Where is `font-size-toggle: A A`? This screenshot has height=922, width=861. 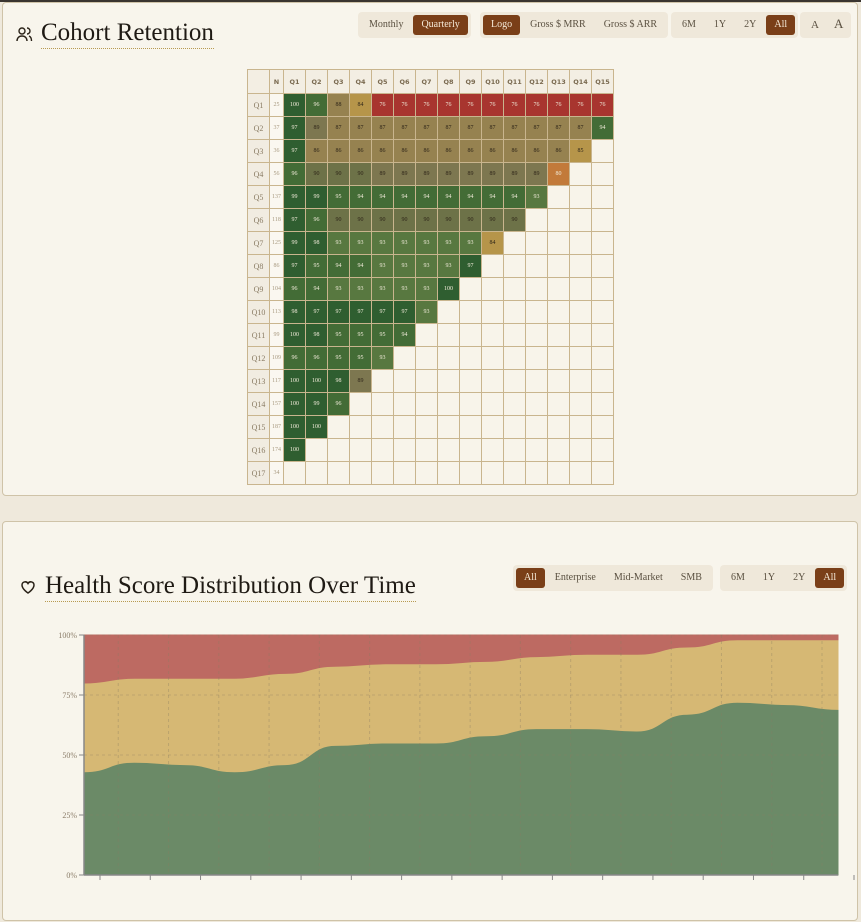 font-size-toggle: A A is located at coordinates (826, 25).